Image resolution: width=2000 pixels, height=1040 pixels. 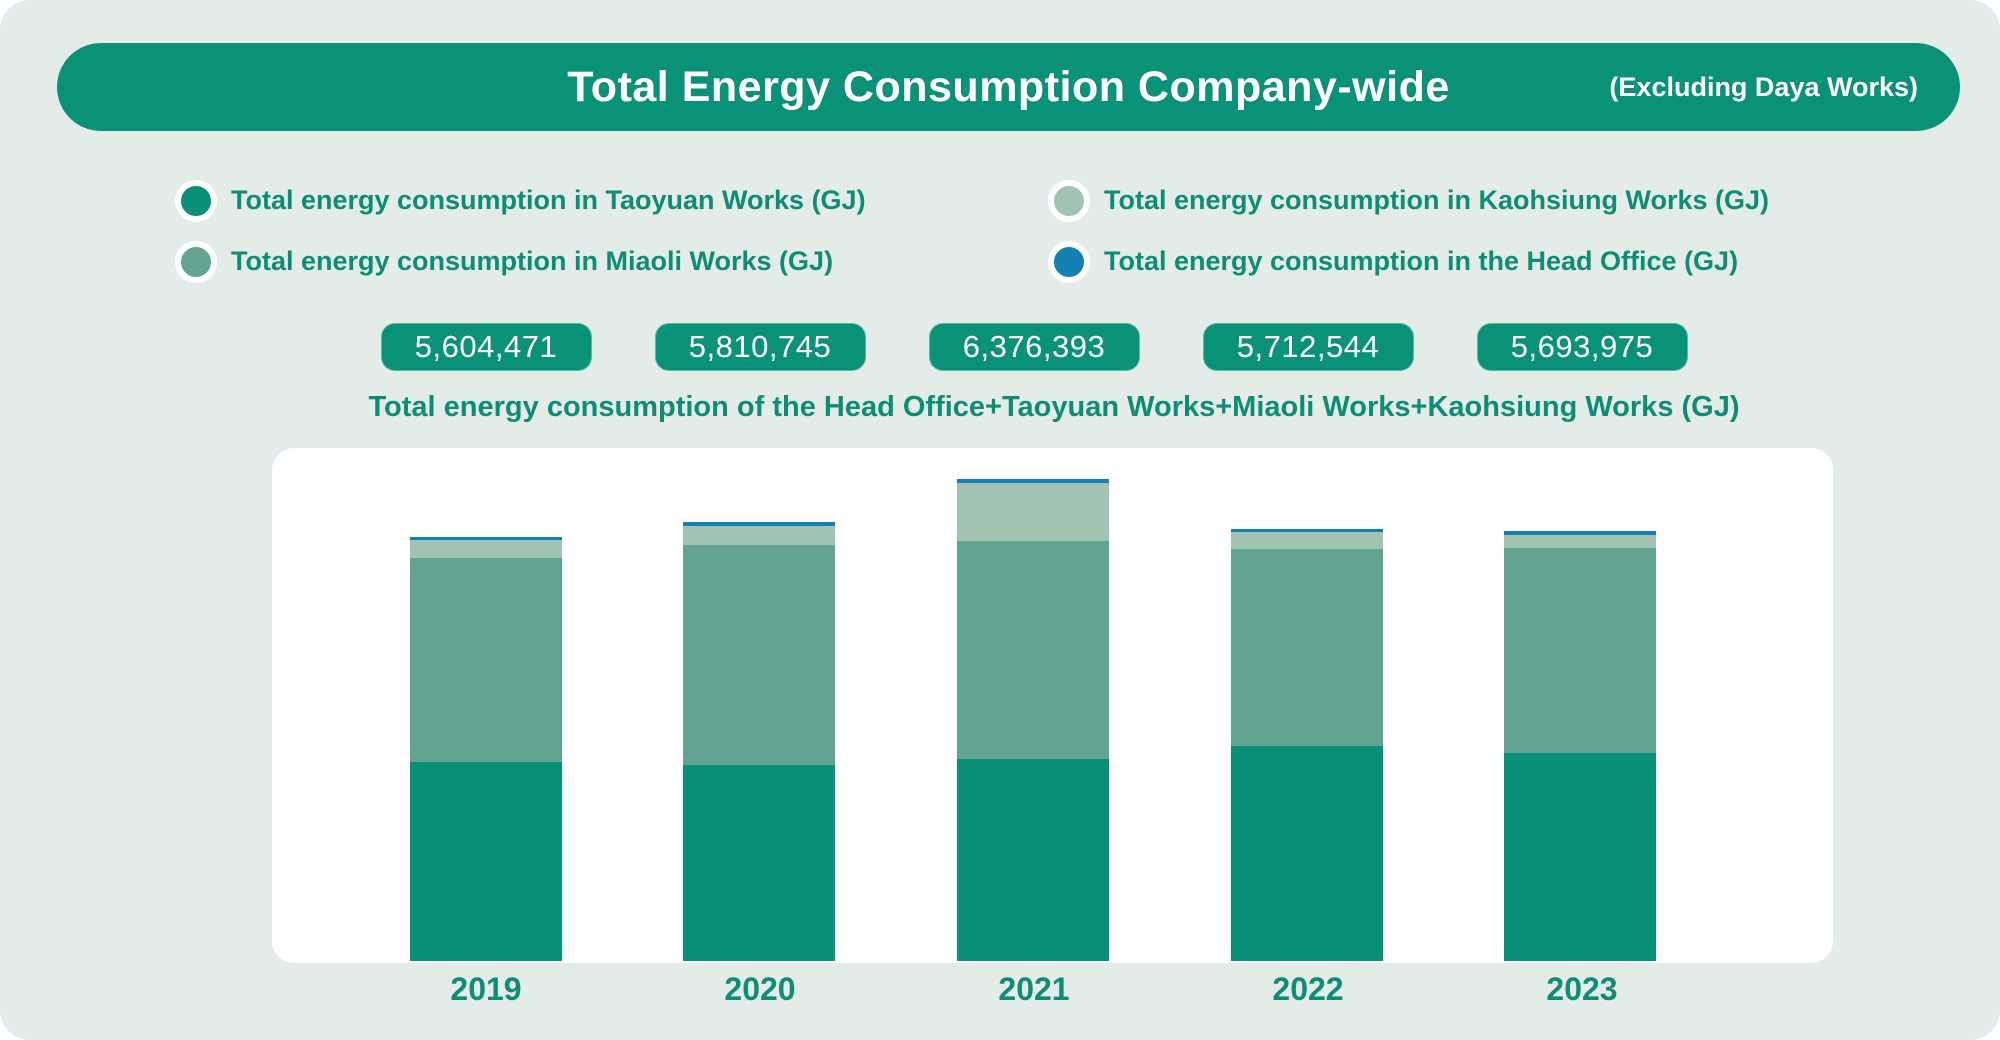 I want to click on legend-dot-taoyuan-icon, so click(x=196, y=200).